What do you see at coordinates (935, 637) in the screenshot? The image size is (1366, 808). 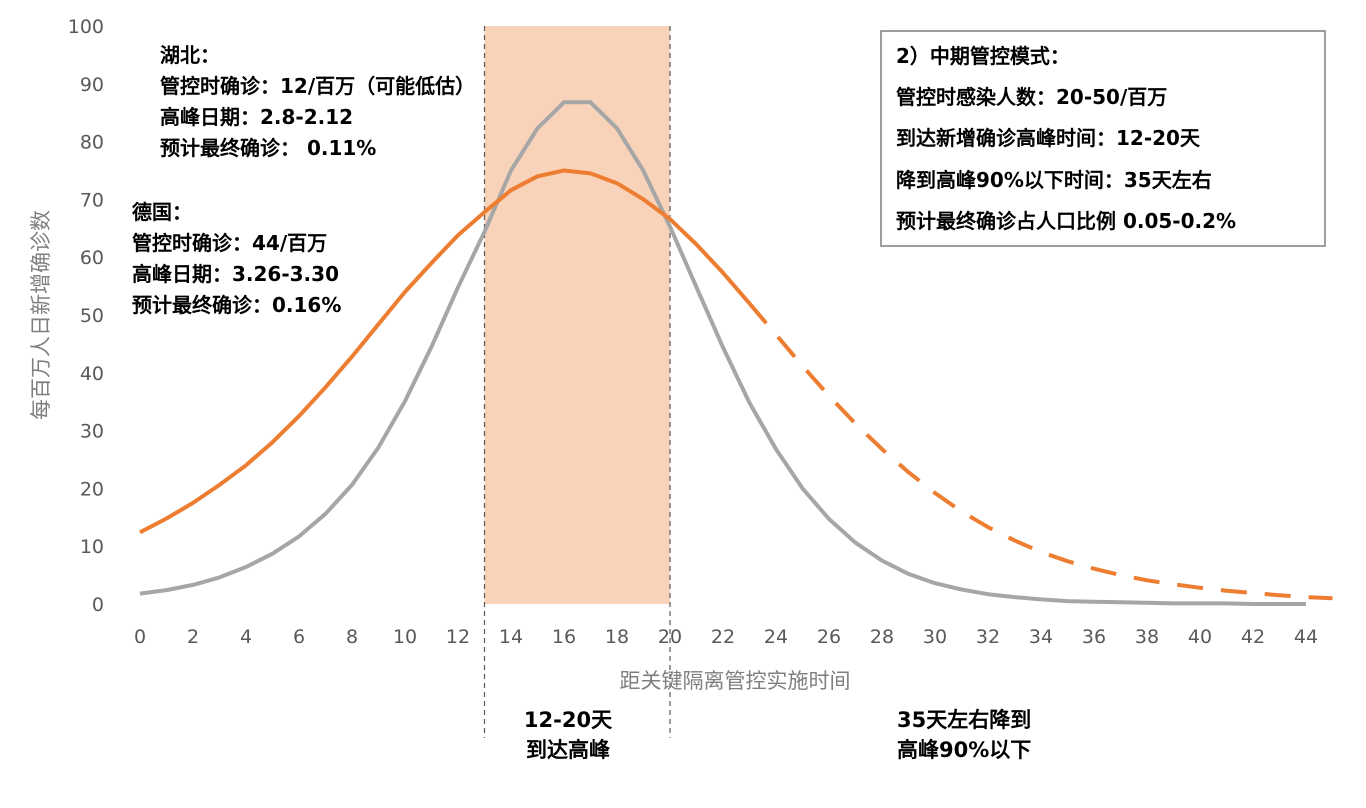 I see `x-tick-label: 30` at bounding box center [935, 637].